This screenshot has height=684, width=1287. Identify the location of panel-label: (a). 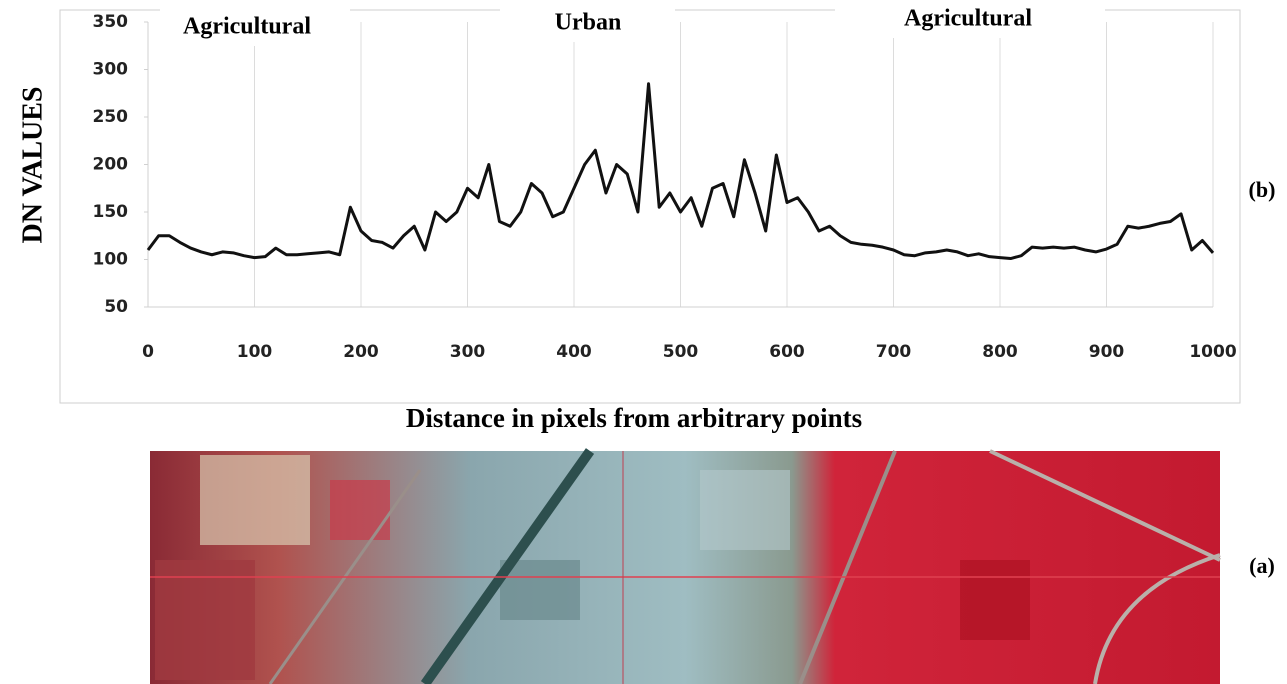
(1262, 565).